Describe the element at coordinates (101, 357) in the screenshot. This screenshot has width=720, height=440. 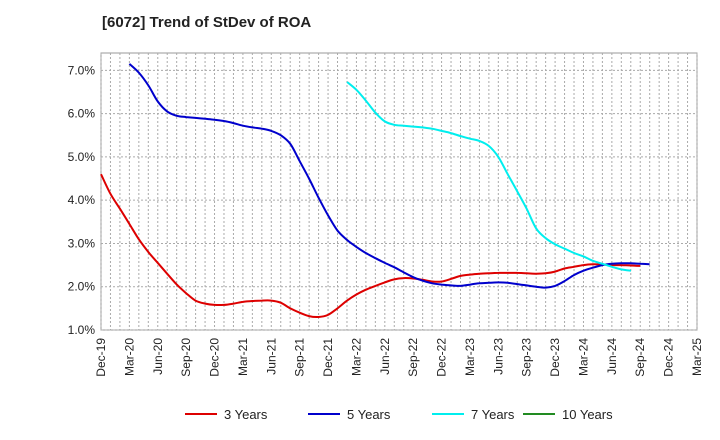
I see `x-tick-label: Dec-19` at that location.